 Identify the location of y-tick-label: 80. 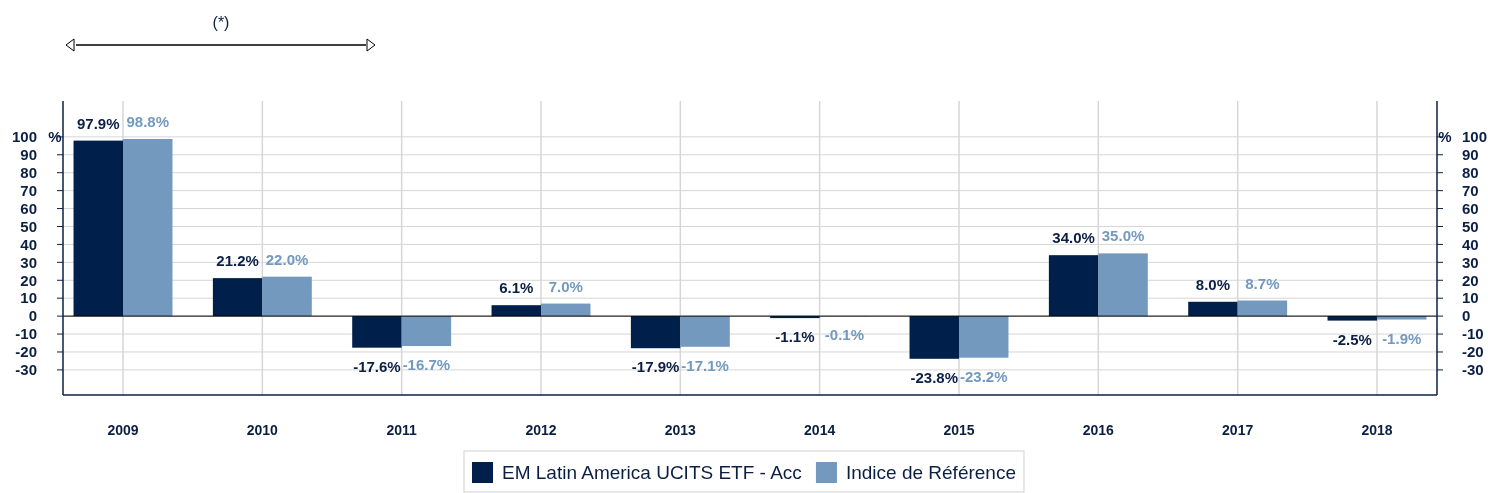
(28, 172).